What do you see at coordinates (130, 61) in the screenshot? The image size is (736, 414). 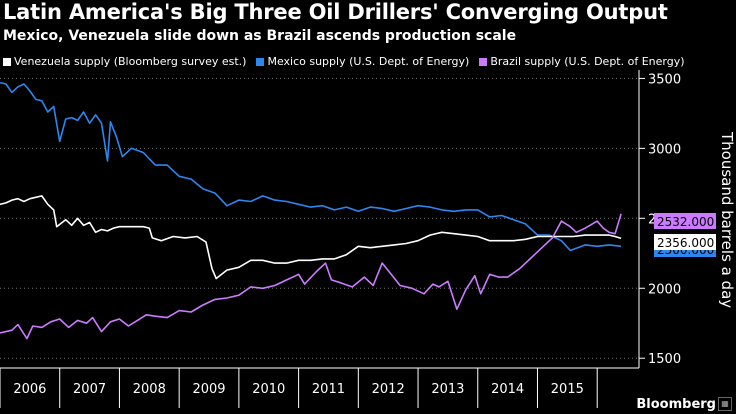 I see `legend-label-venezuela: Venezuela supply (Bloomberg survey est.)` at bounding box center [130, 61].